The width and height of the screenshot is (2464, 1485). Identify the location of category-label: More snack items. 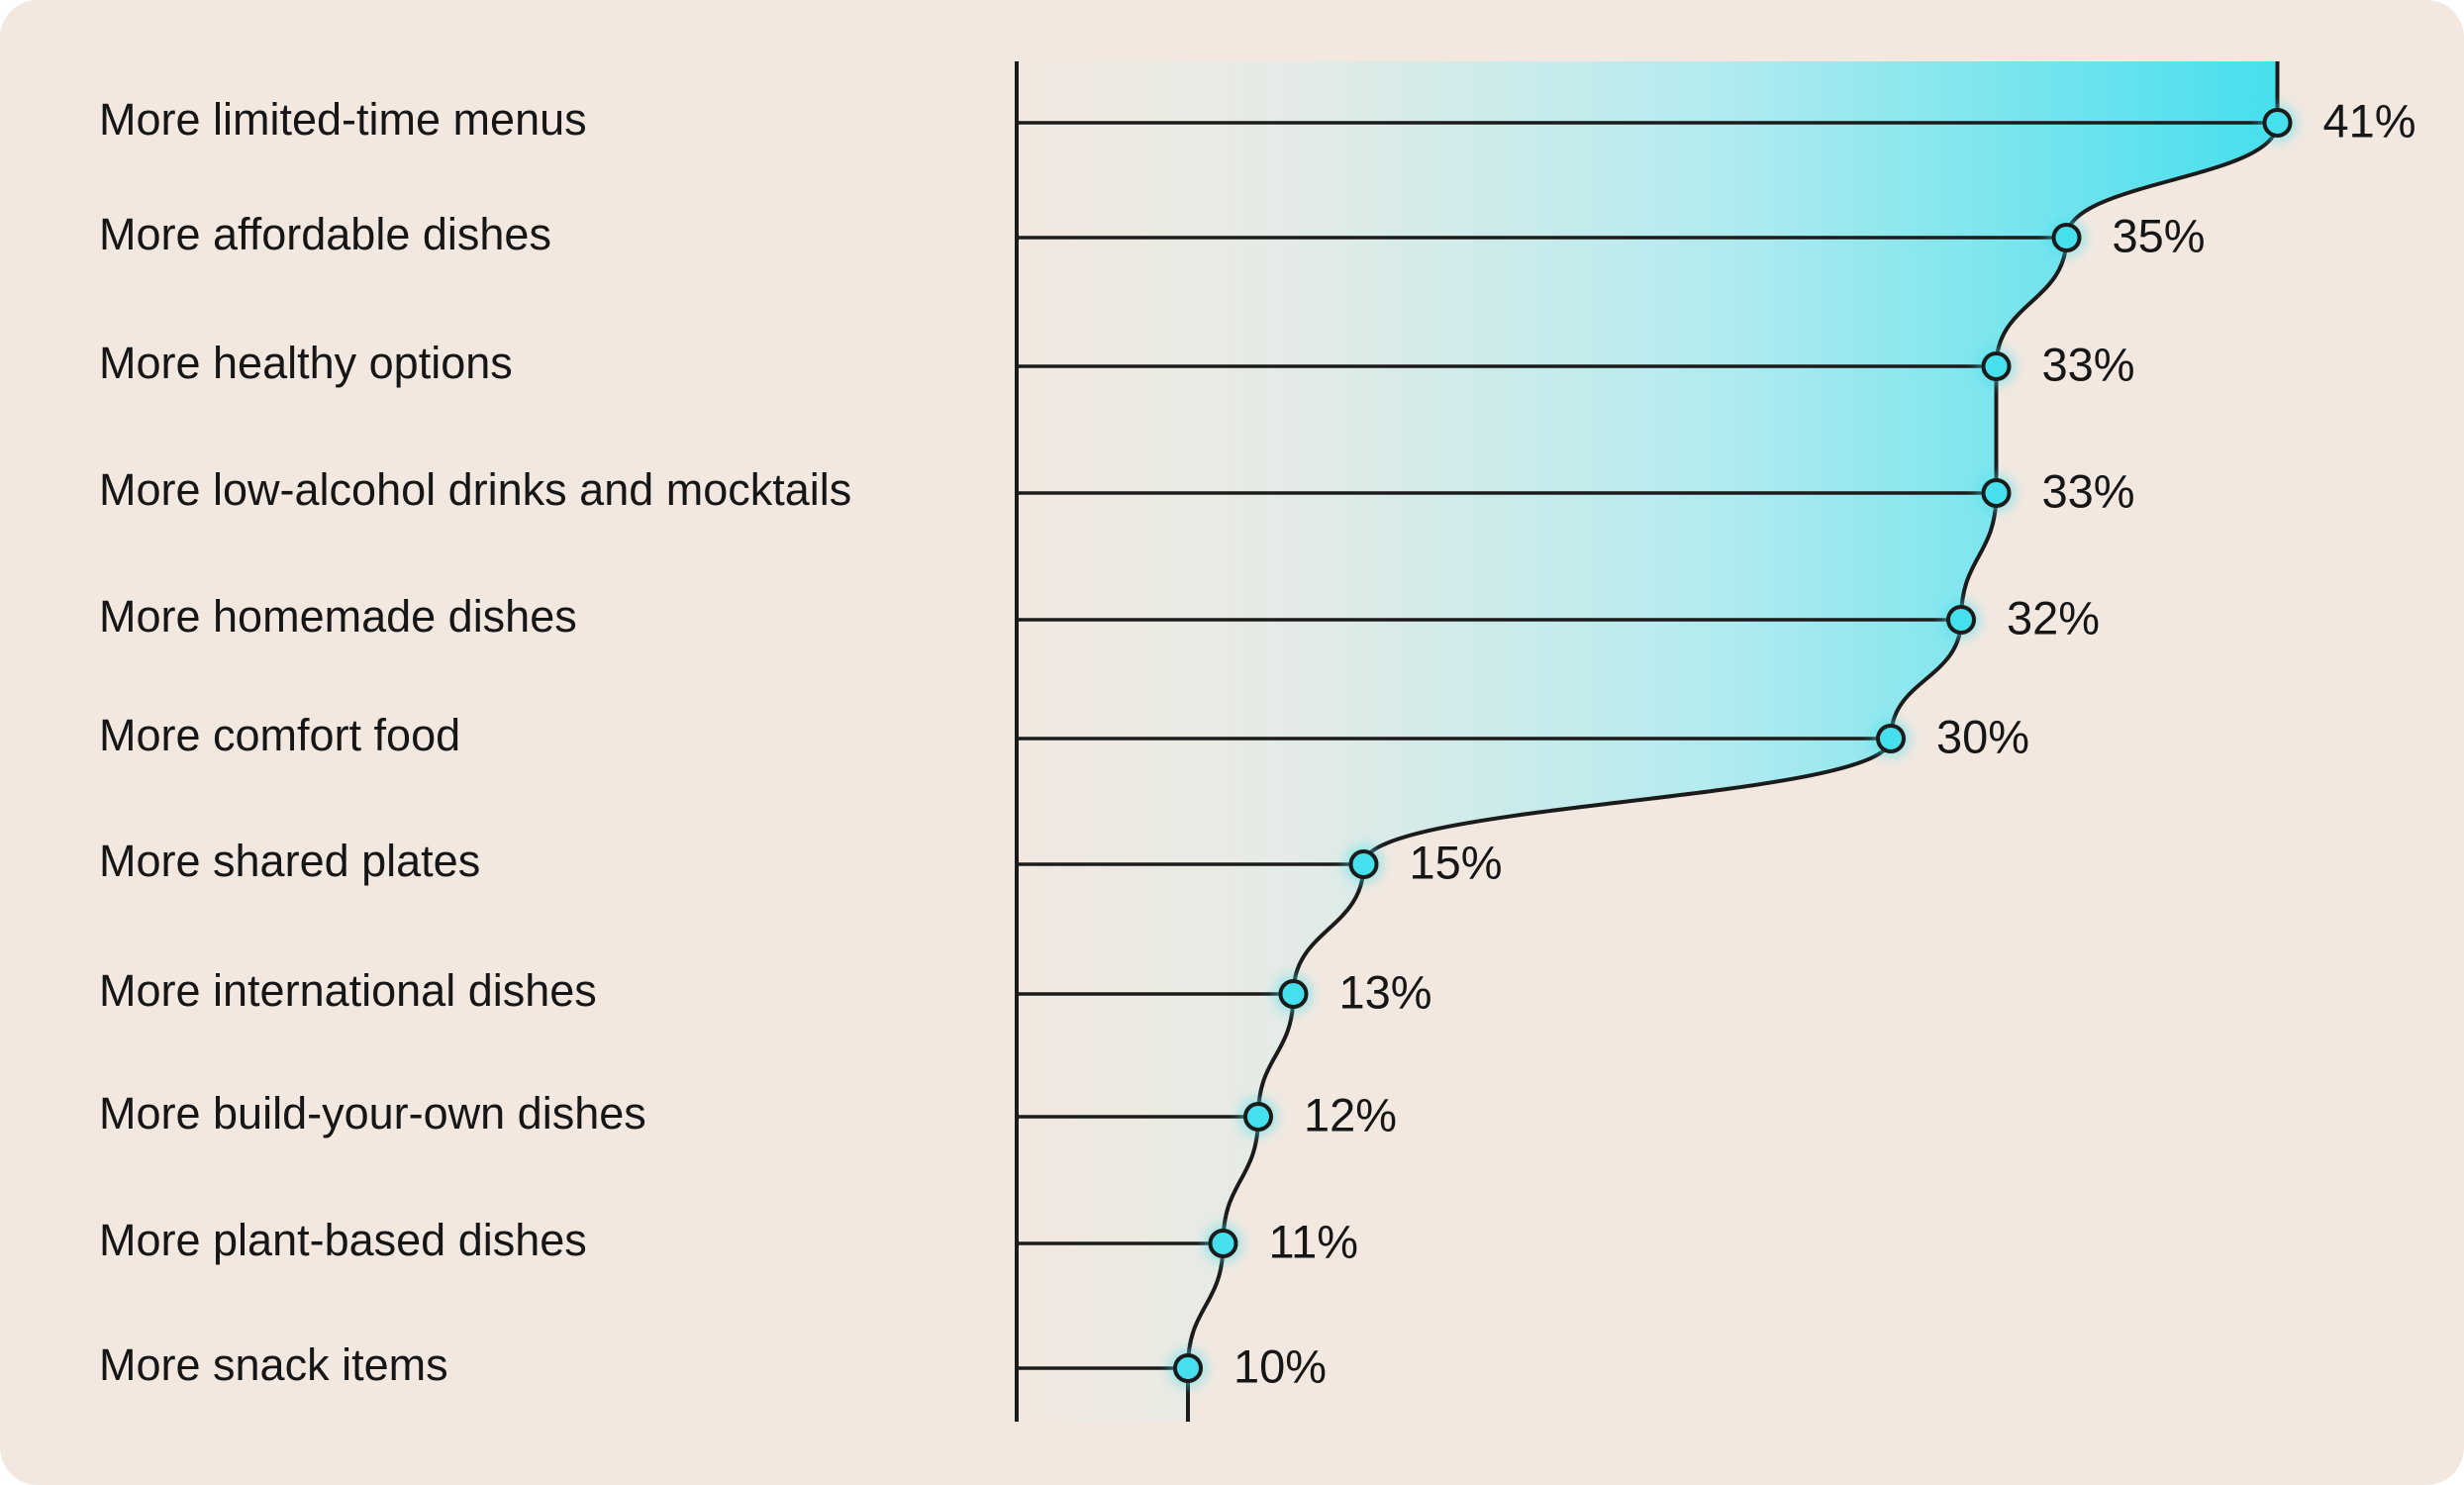
(273, 1364).